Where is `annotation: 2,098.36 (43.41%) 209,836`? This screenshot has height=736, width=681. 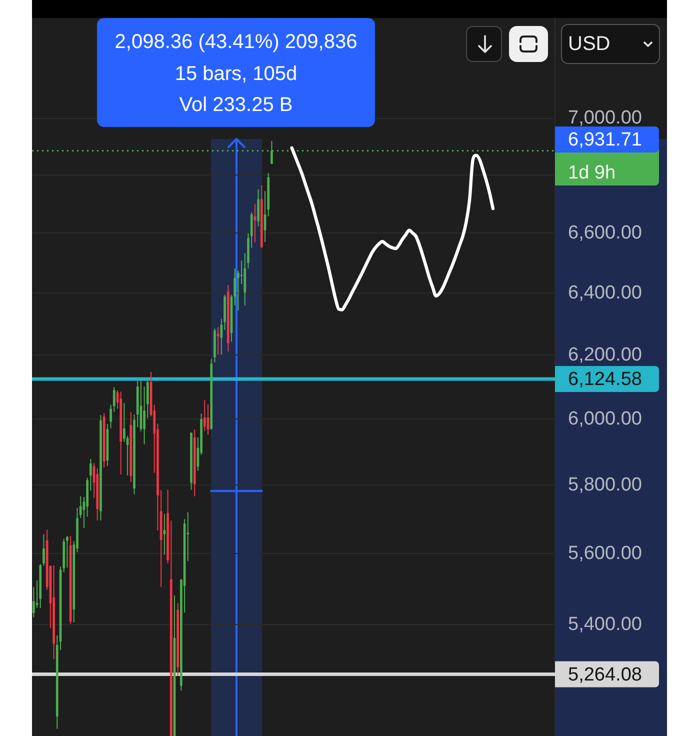
annotation: 2,098.36 (43.41%) 209,836 is located at coordinates (236, 42).